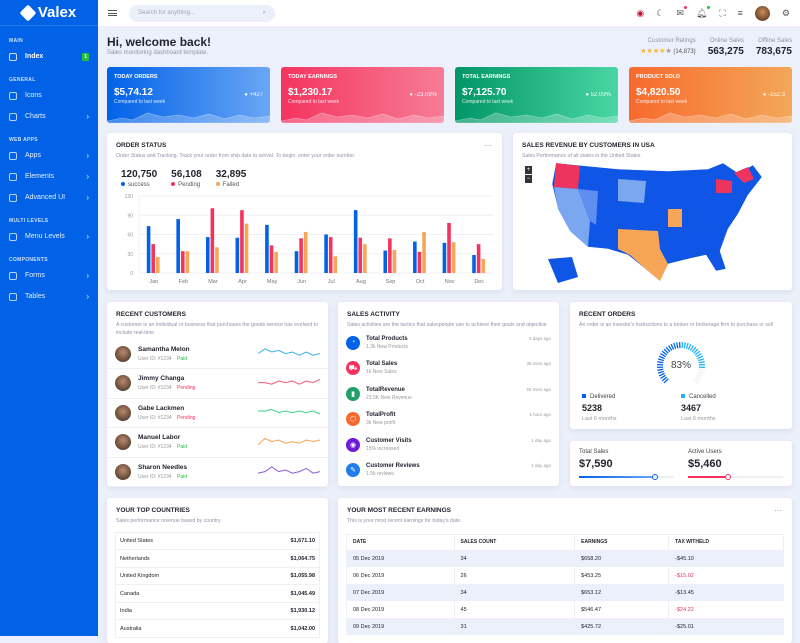 The width and height of the screenshot is (800, 643). What do you see at coordinates (454, 257) in the screenshot?
I see `bar-failed-nov` at bounding box center [454, 257].